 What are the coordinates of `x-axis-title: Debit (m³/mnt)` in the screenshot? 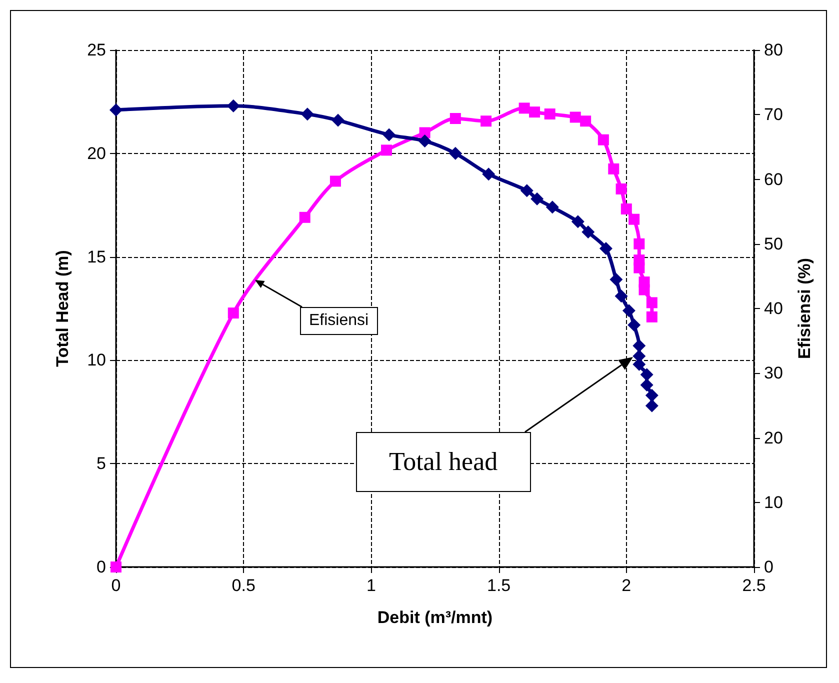 It's located at (435, 617).